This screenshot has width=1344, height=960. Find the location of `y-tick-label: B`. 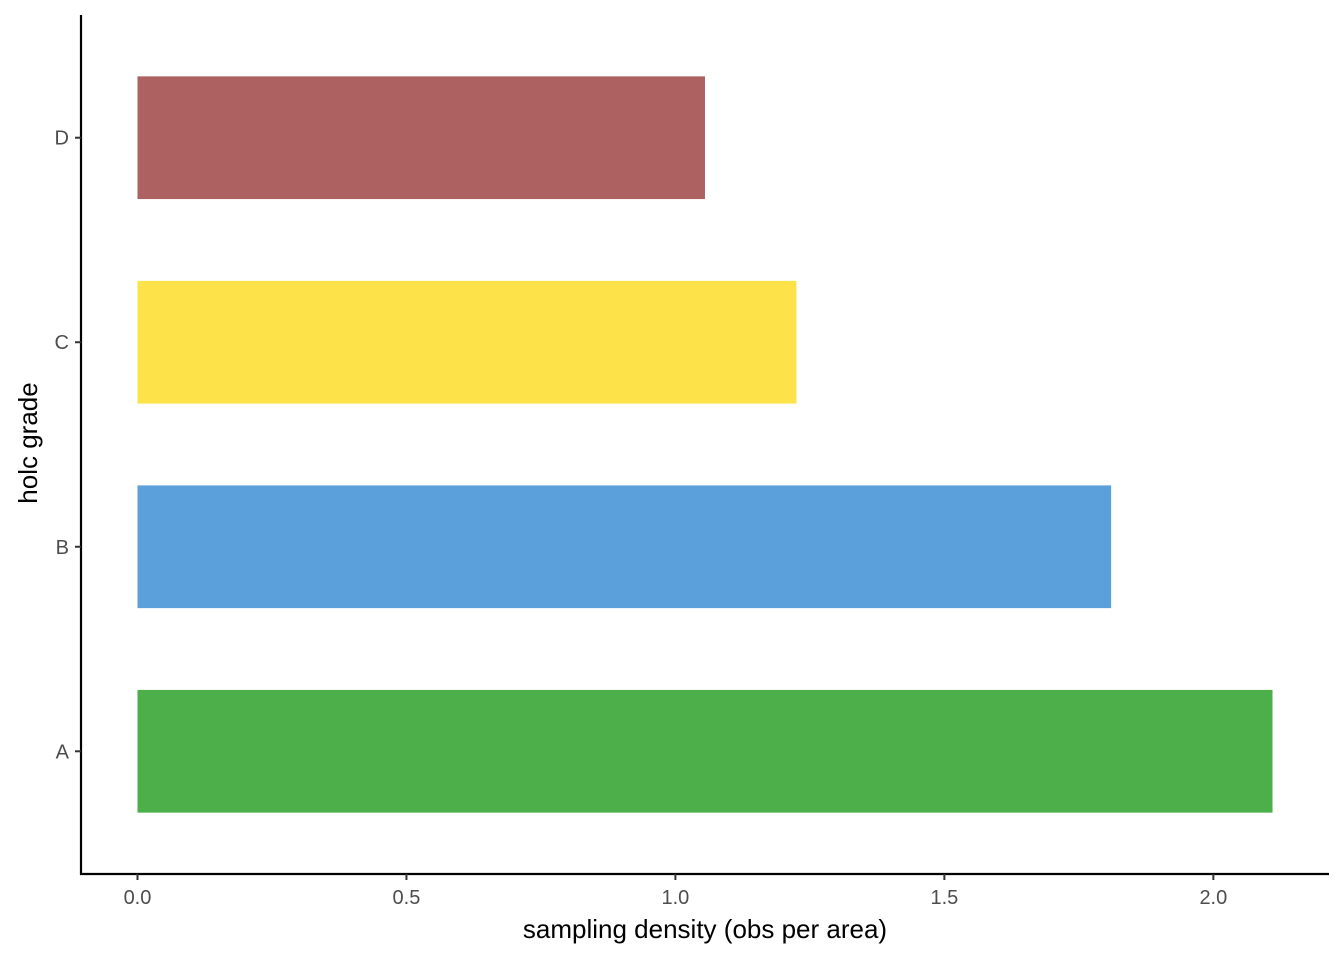

y-tick-label: B is located at coordinates (62, 548).